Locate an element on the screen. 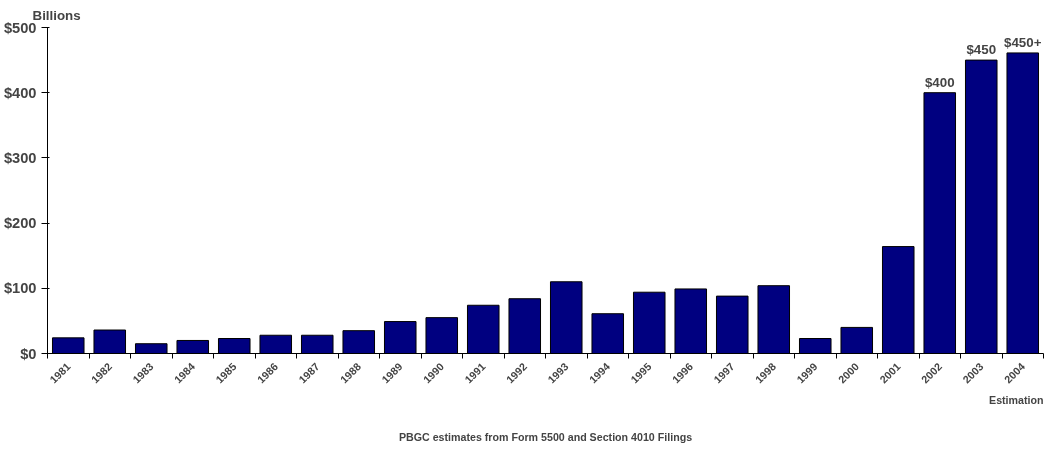  data-label: $450 is located at coordinates (981, 50).